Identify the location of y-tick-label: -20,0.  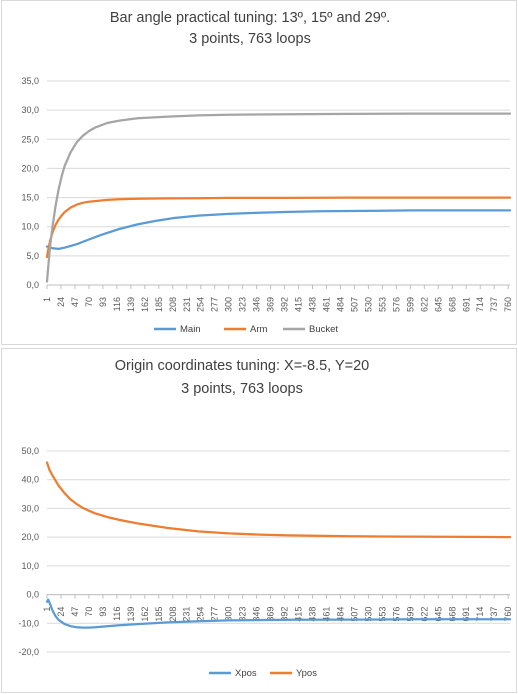
(28, 652).